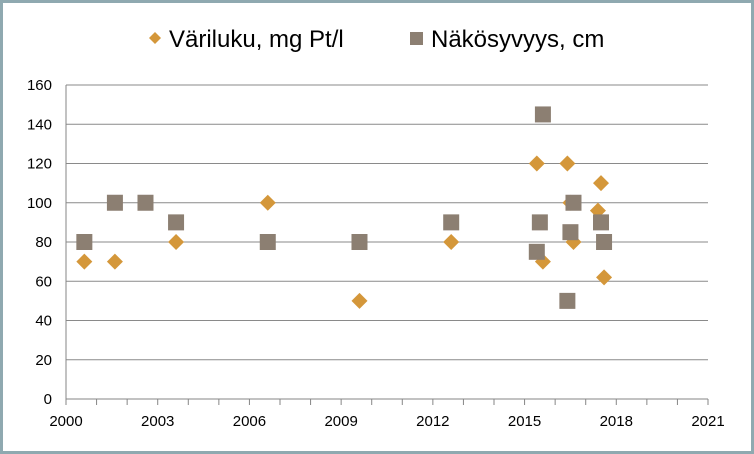 The width and height of the screenshot is (754, 454). What do you see at coordinates (39, 203) in the screenshot?
I see `y-tick-label: 100` at bounding box center [39, 203].